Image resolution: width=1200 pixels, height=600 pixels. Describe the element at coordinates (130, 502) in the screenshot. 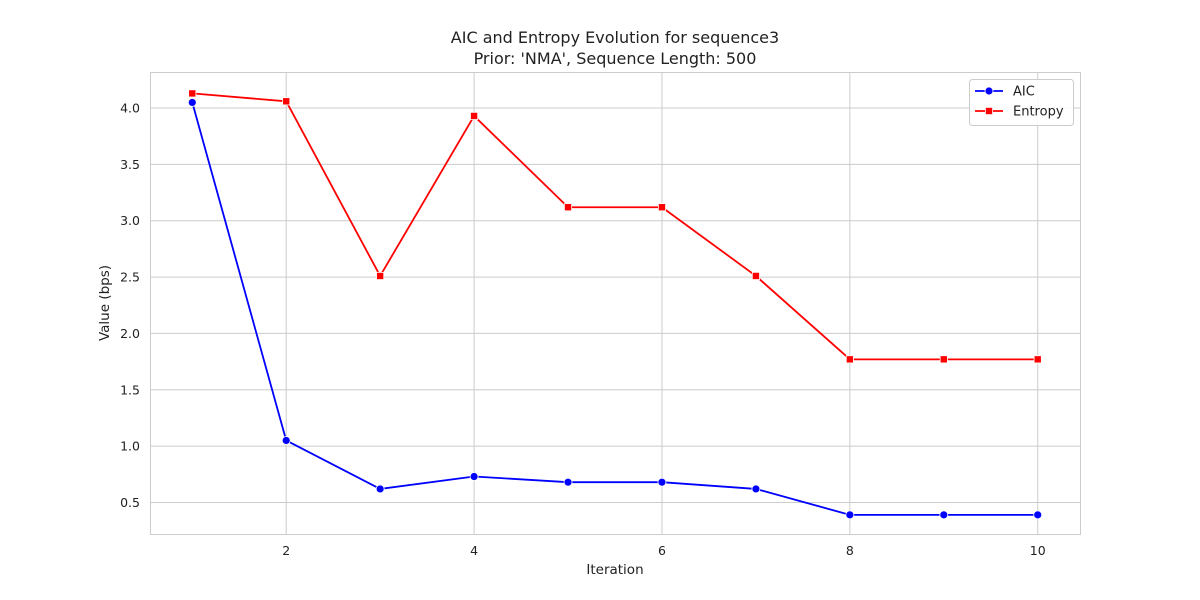

I see `y-tick-label: 0.5` at that location.